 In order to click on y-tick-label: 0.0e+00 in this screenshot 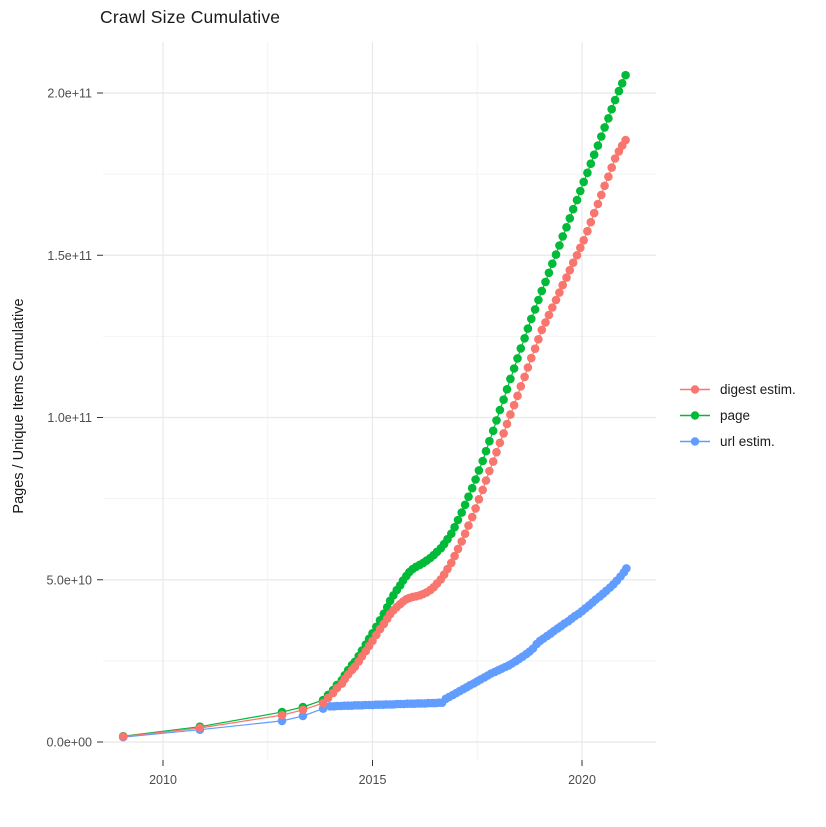, I will do `click(69, 743)`.